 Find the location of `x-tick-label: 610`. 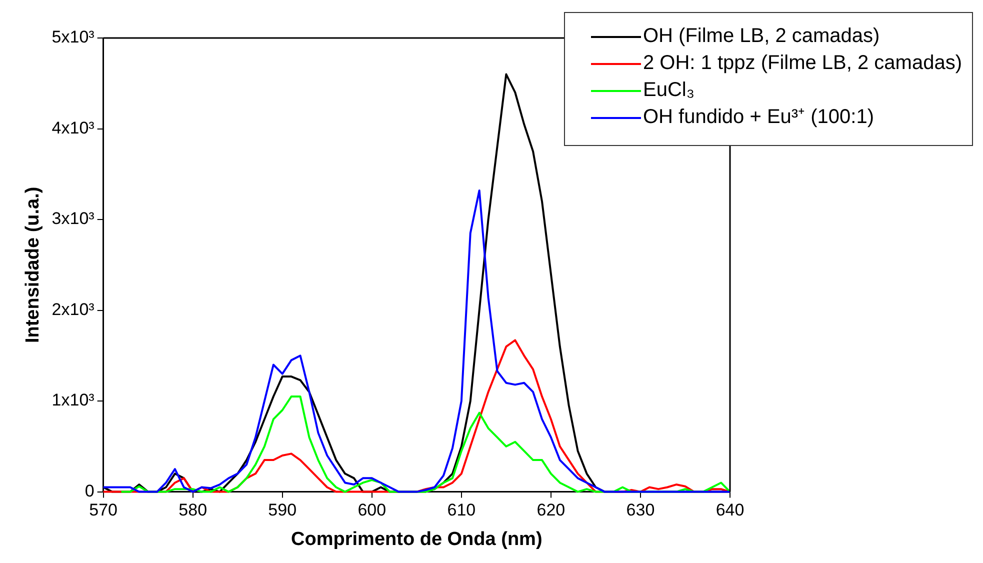

x-tick-label: 610 is located at coordinates (461, 510).